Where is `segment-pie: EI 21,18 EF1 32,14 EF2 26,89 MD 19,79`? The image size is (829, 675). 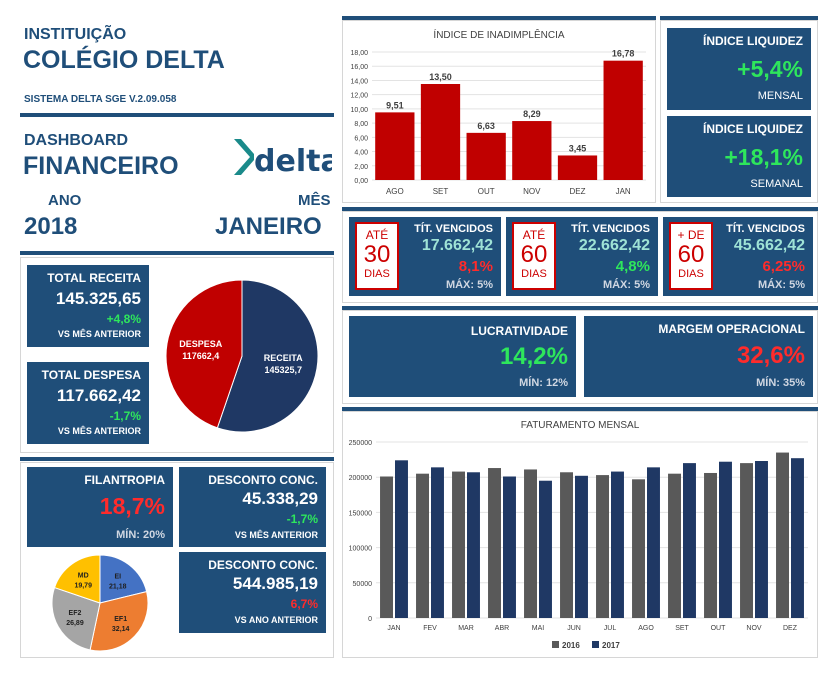 segment-pie: EI 21,18 EF1 32,14 EF2 26,89 MD 19,79 is located at coordinates (100, 603).